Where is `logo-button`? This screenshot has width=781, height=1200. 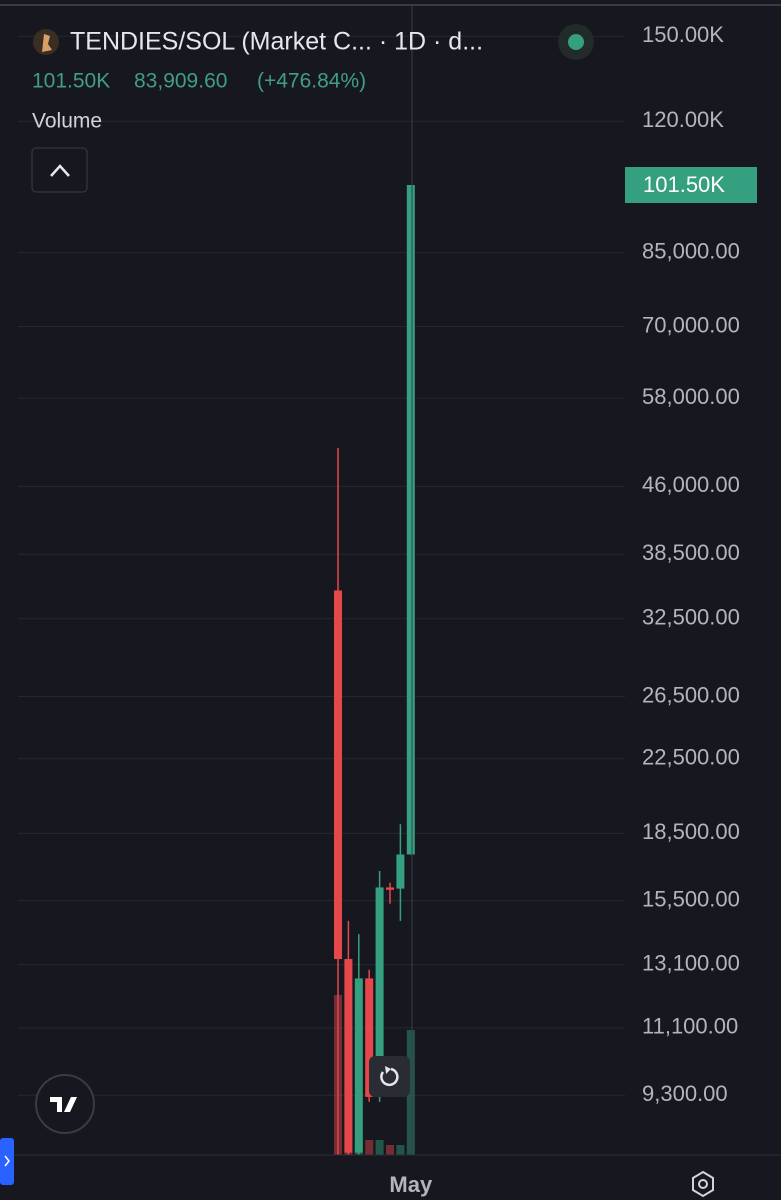 logo-button is located at coordinates (65, 1104).